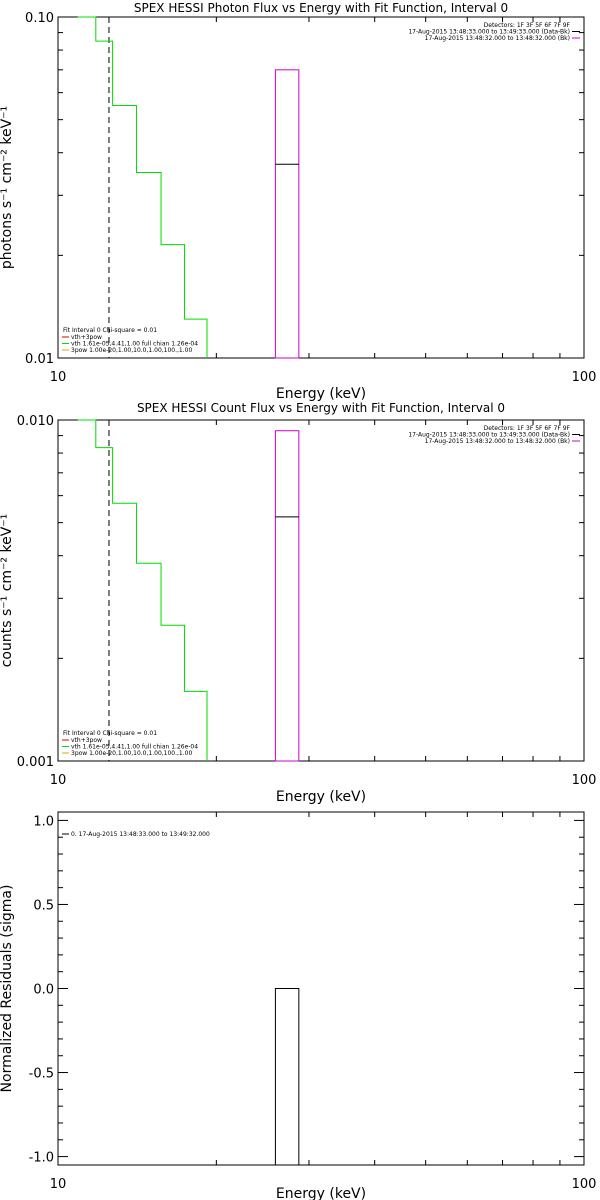  Describe the element at coordinates (35, 421) in the screenshot. I see `y-tick-label: 0.010` at that location.